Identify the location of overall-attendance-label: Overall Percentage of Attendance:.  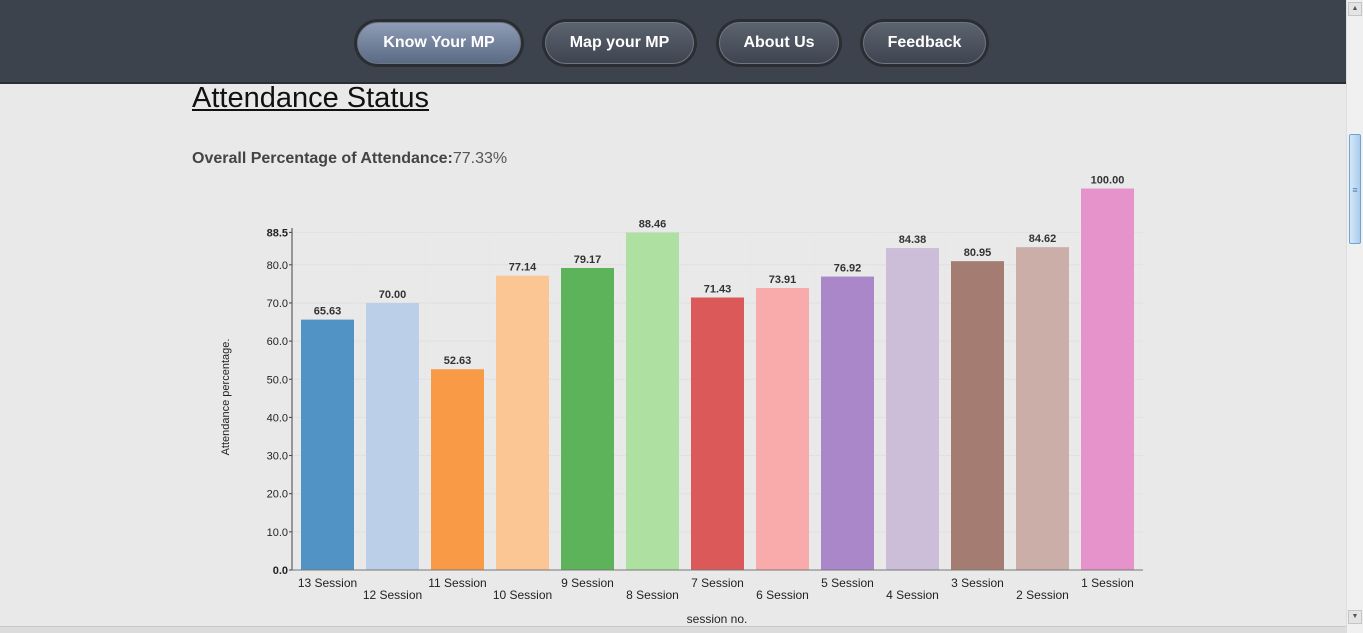
(322, 158).